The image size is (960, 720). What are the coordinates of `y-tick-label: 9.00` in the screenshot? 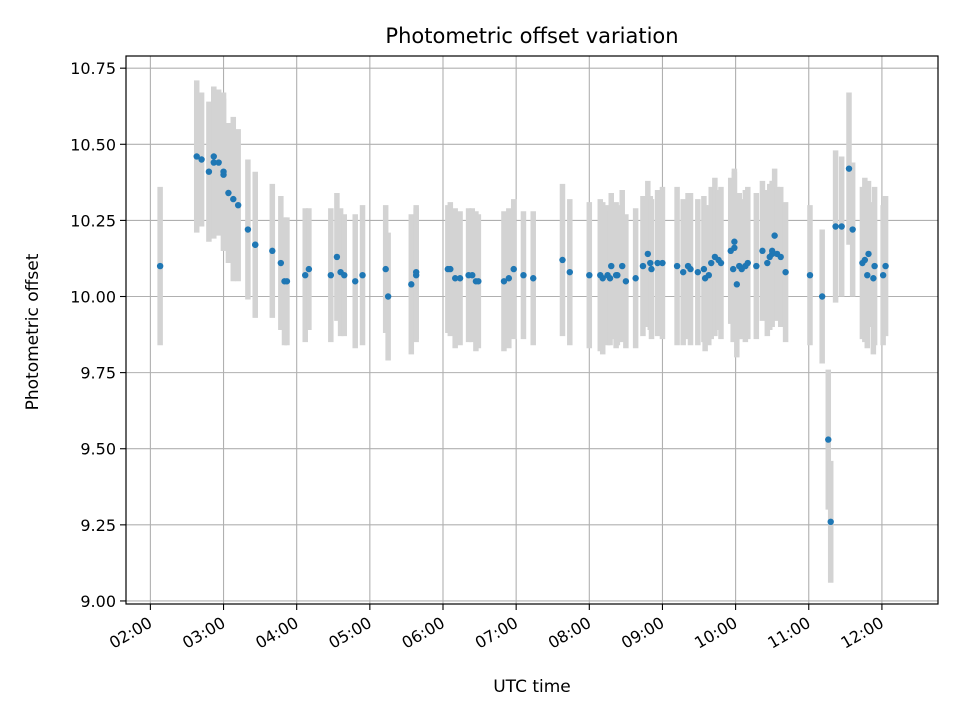 It's located at (98, 601).